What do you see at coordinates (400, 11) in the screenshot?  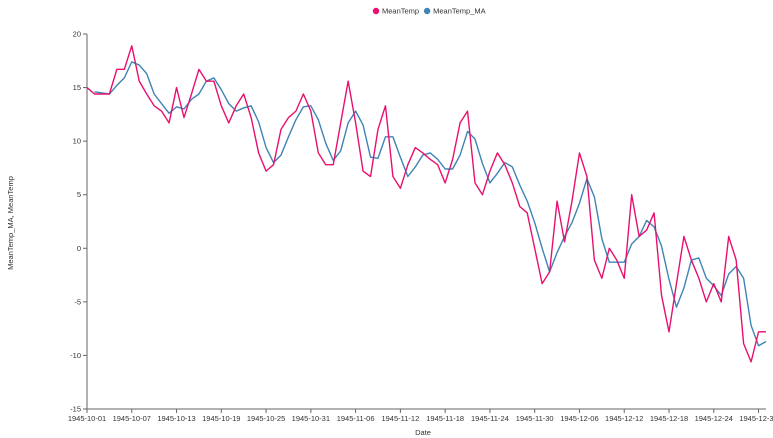 I see `legend-label: MeanTemp` at bounding box center [400, 11].